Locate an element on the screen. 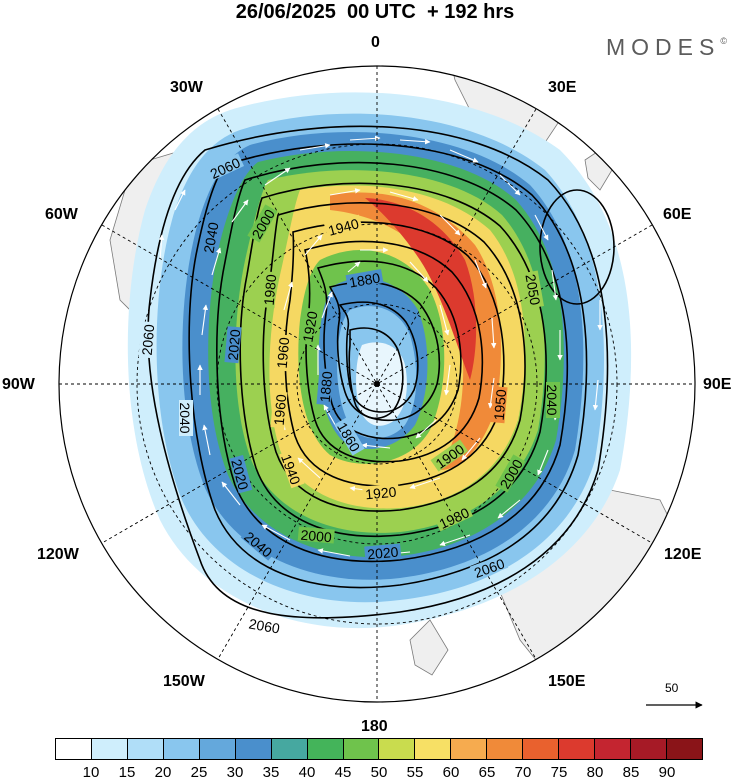  colorbar-tick-label: 60 is located at coordinates (451, 772).